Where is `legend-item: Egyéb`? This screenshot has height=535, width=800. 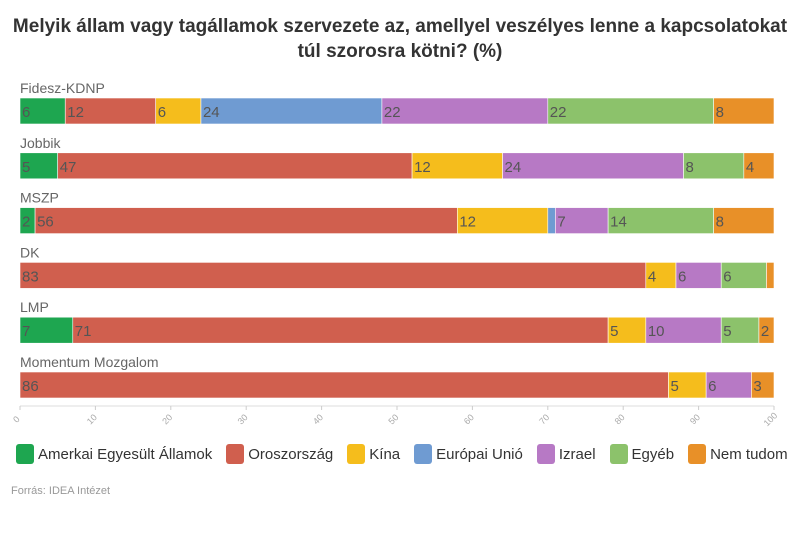 legend-item: Egyéb is located at coordinates (642, 454).